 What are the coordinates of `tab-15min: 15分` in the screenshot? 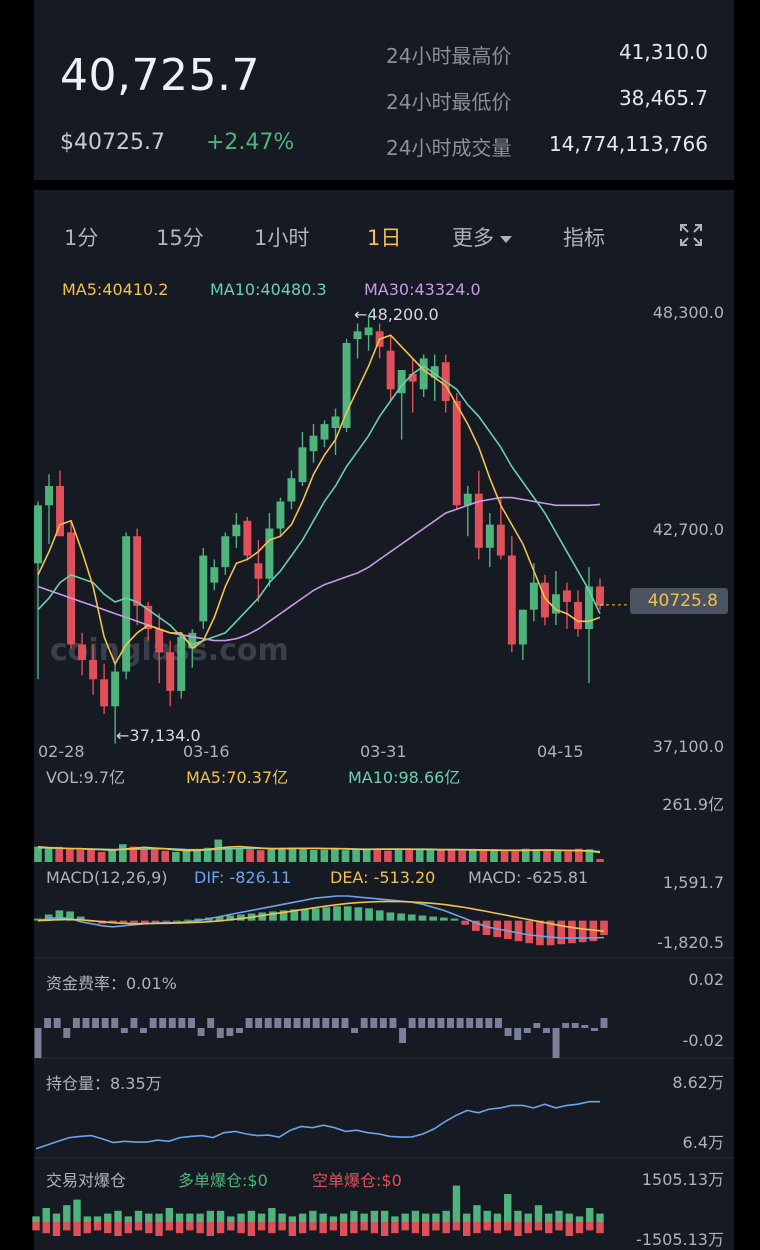 It's located at (180, 238).